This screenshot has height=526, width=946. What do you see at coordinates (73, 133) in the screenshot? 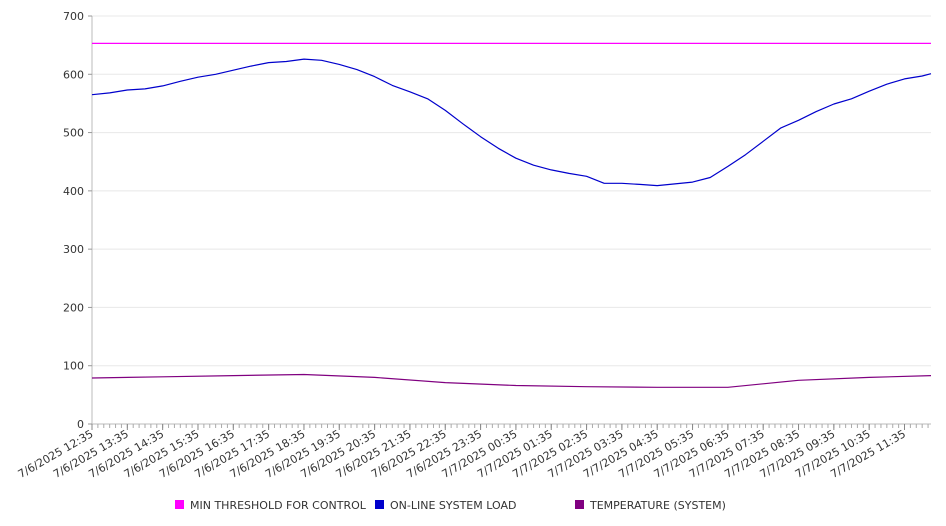
I see `y-tick-label: 500` at bounding box center [73, 133].